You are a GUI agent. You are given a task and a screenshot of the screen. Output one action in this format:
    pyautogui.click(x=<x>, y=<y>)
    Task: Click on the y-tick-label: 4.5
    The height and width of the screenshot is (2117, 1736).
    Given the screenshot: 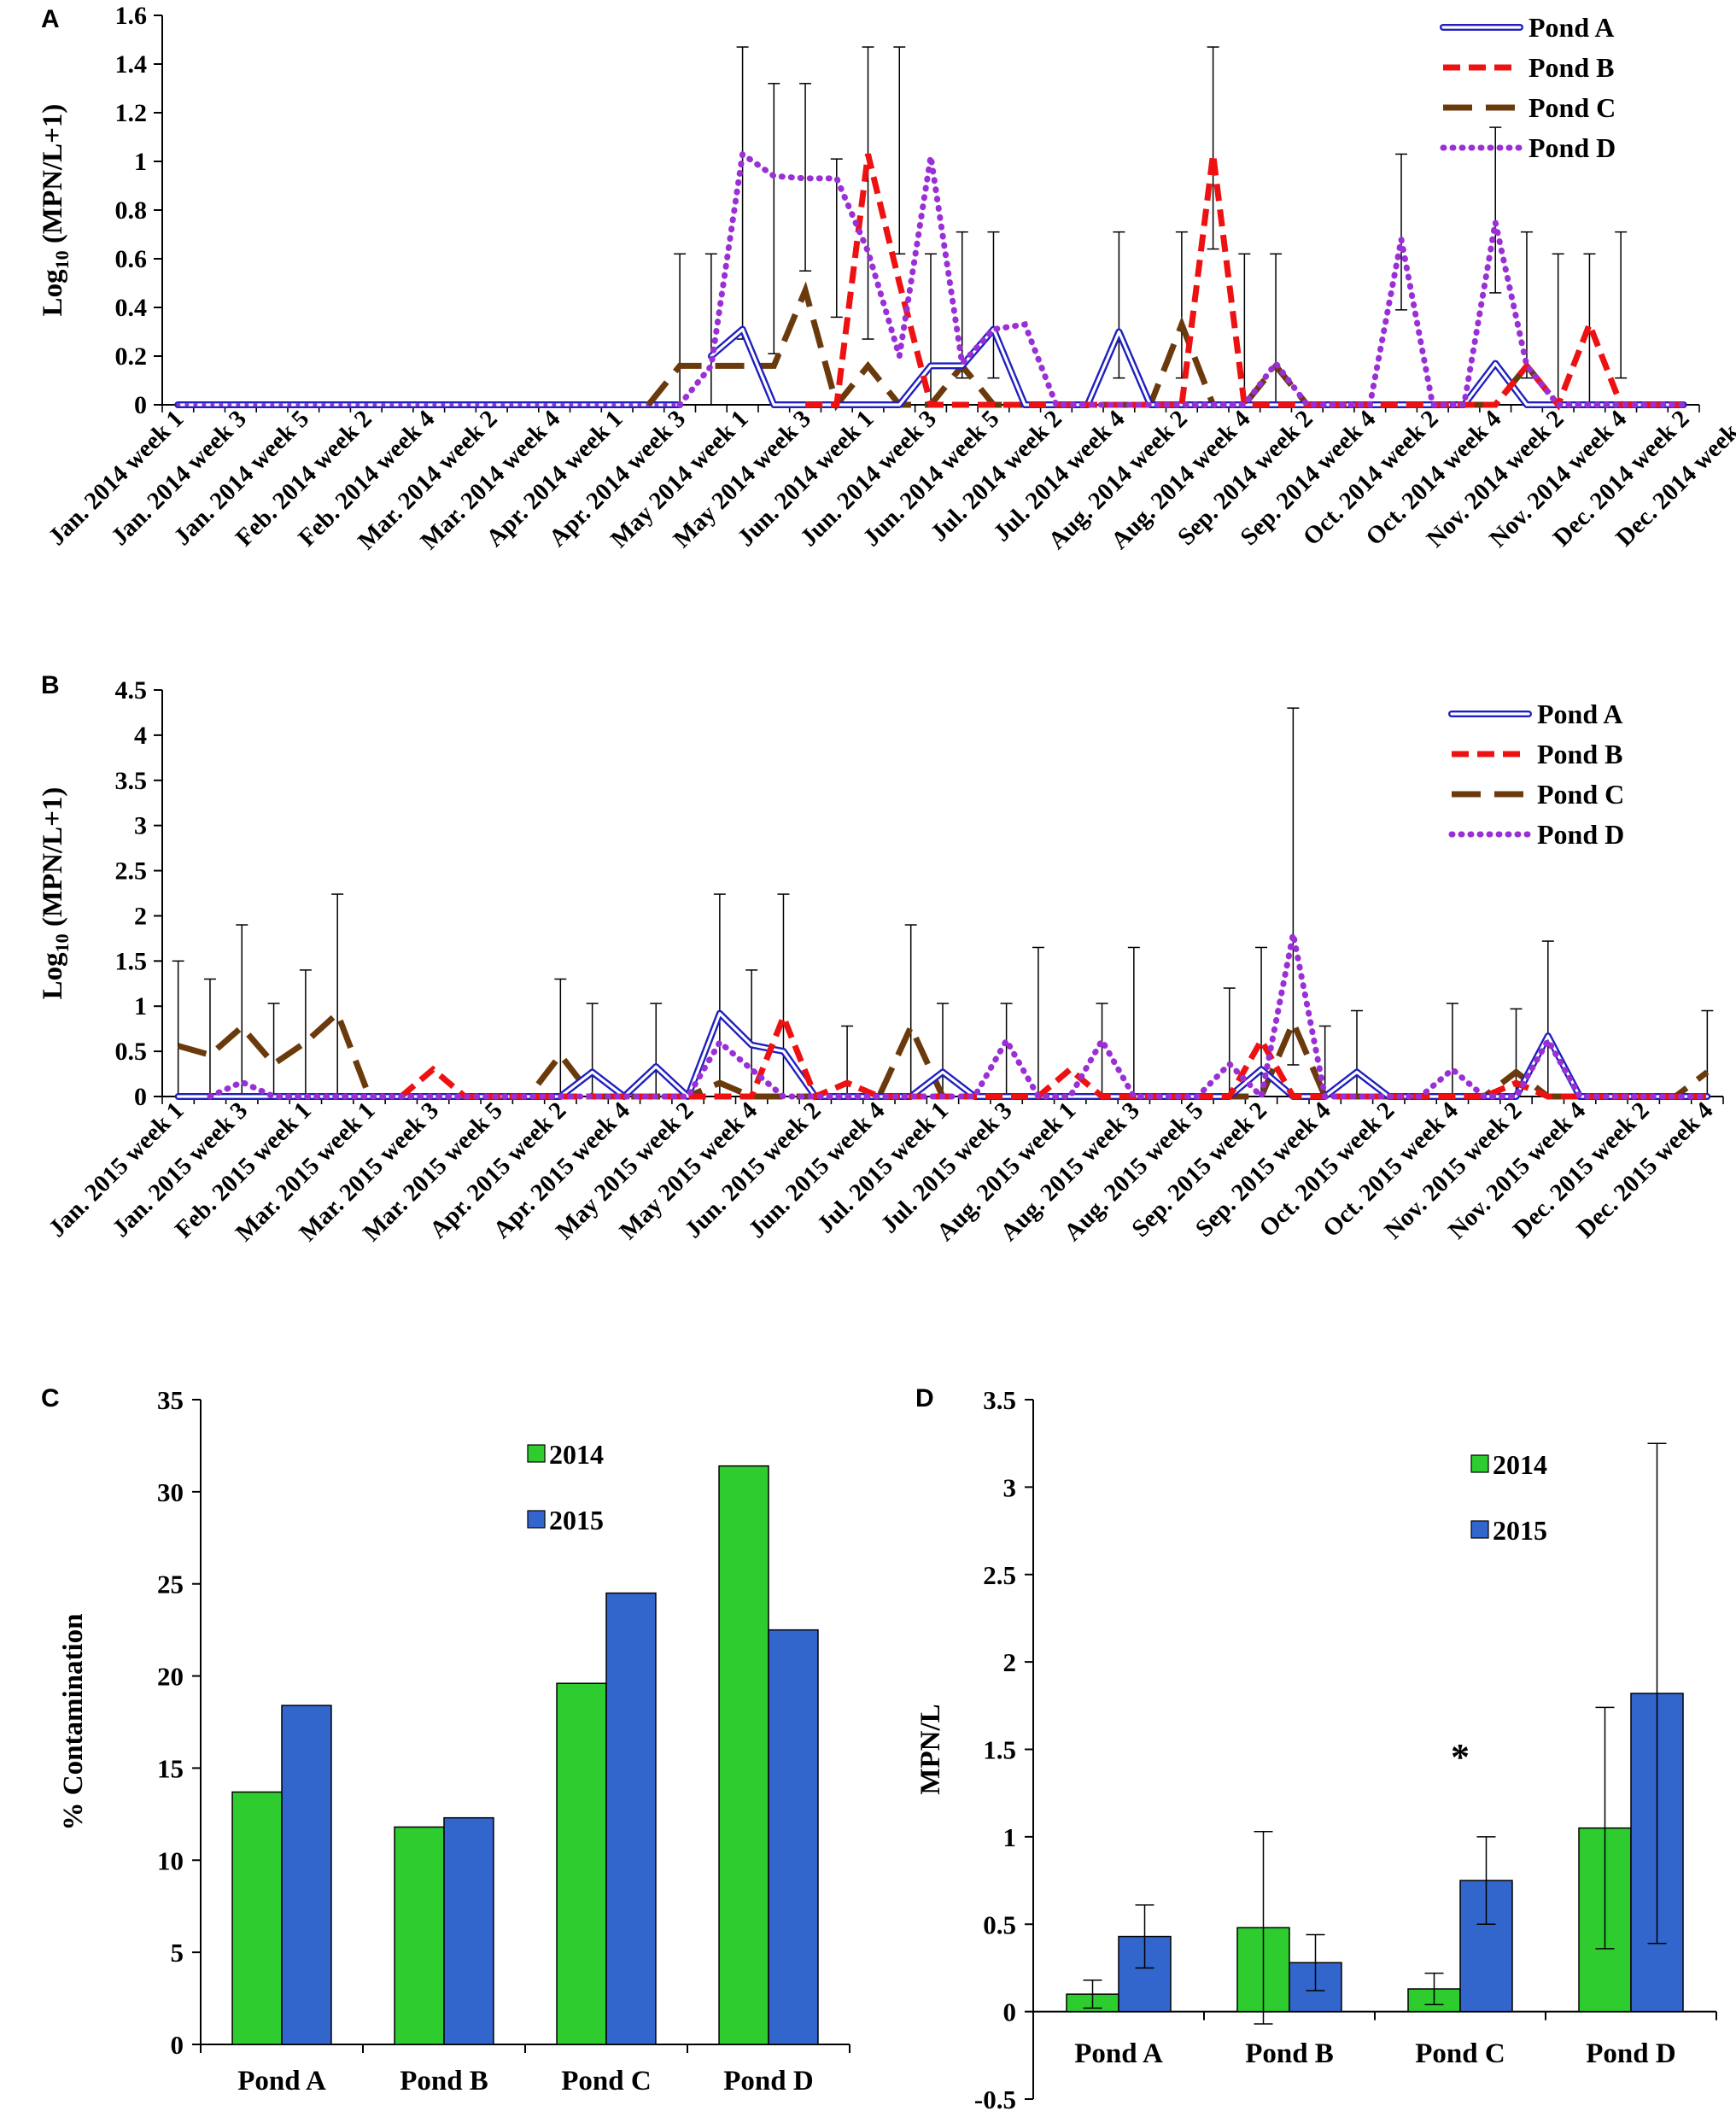 What is the action you would take?
    pyautogui.click(x=131, y=691)
    